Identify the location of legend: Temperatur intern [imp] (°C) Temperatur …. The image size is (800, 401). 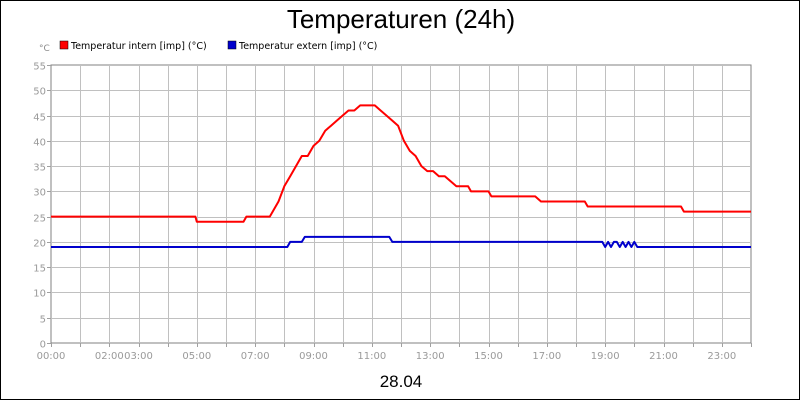
(218, 46).